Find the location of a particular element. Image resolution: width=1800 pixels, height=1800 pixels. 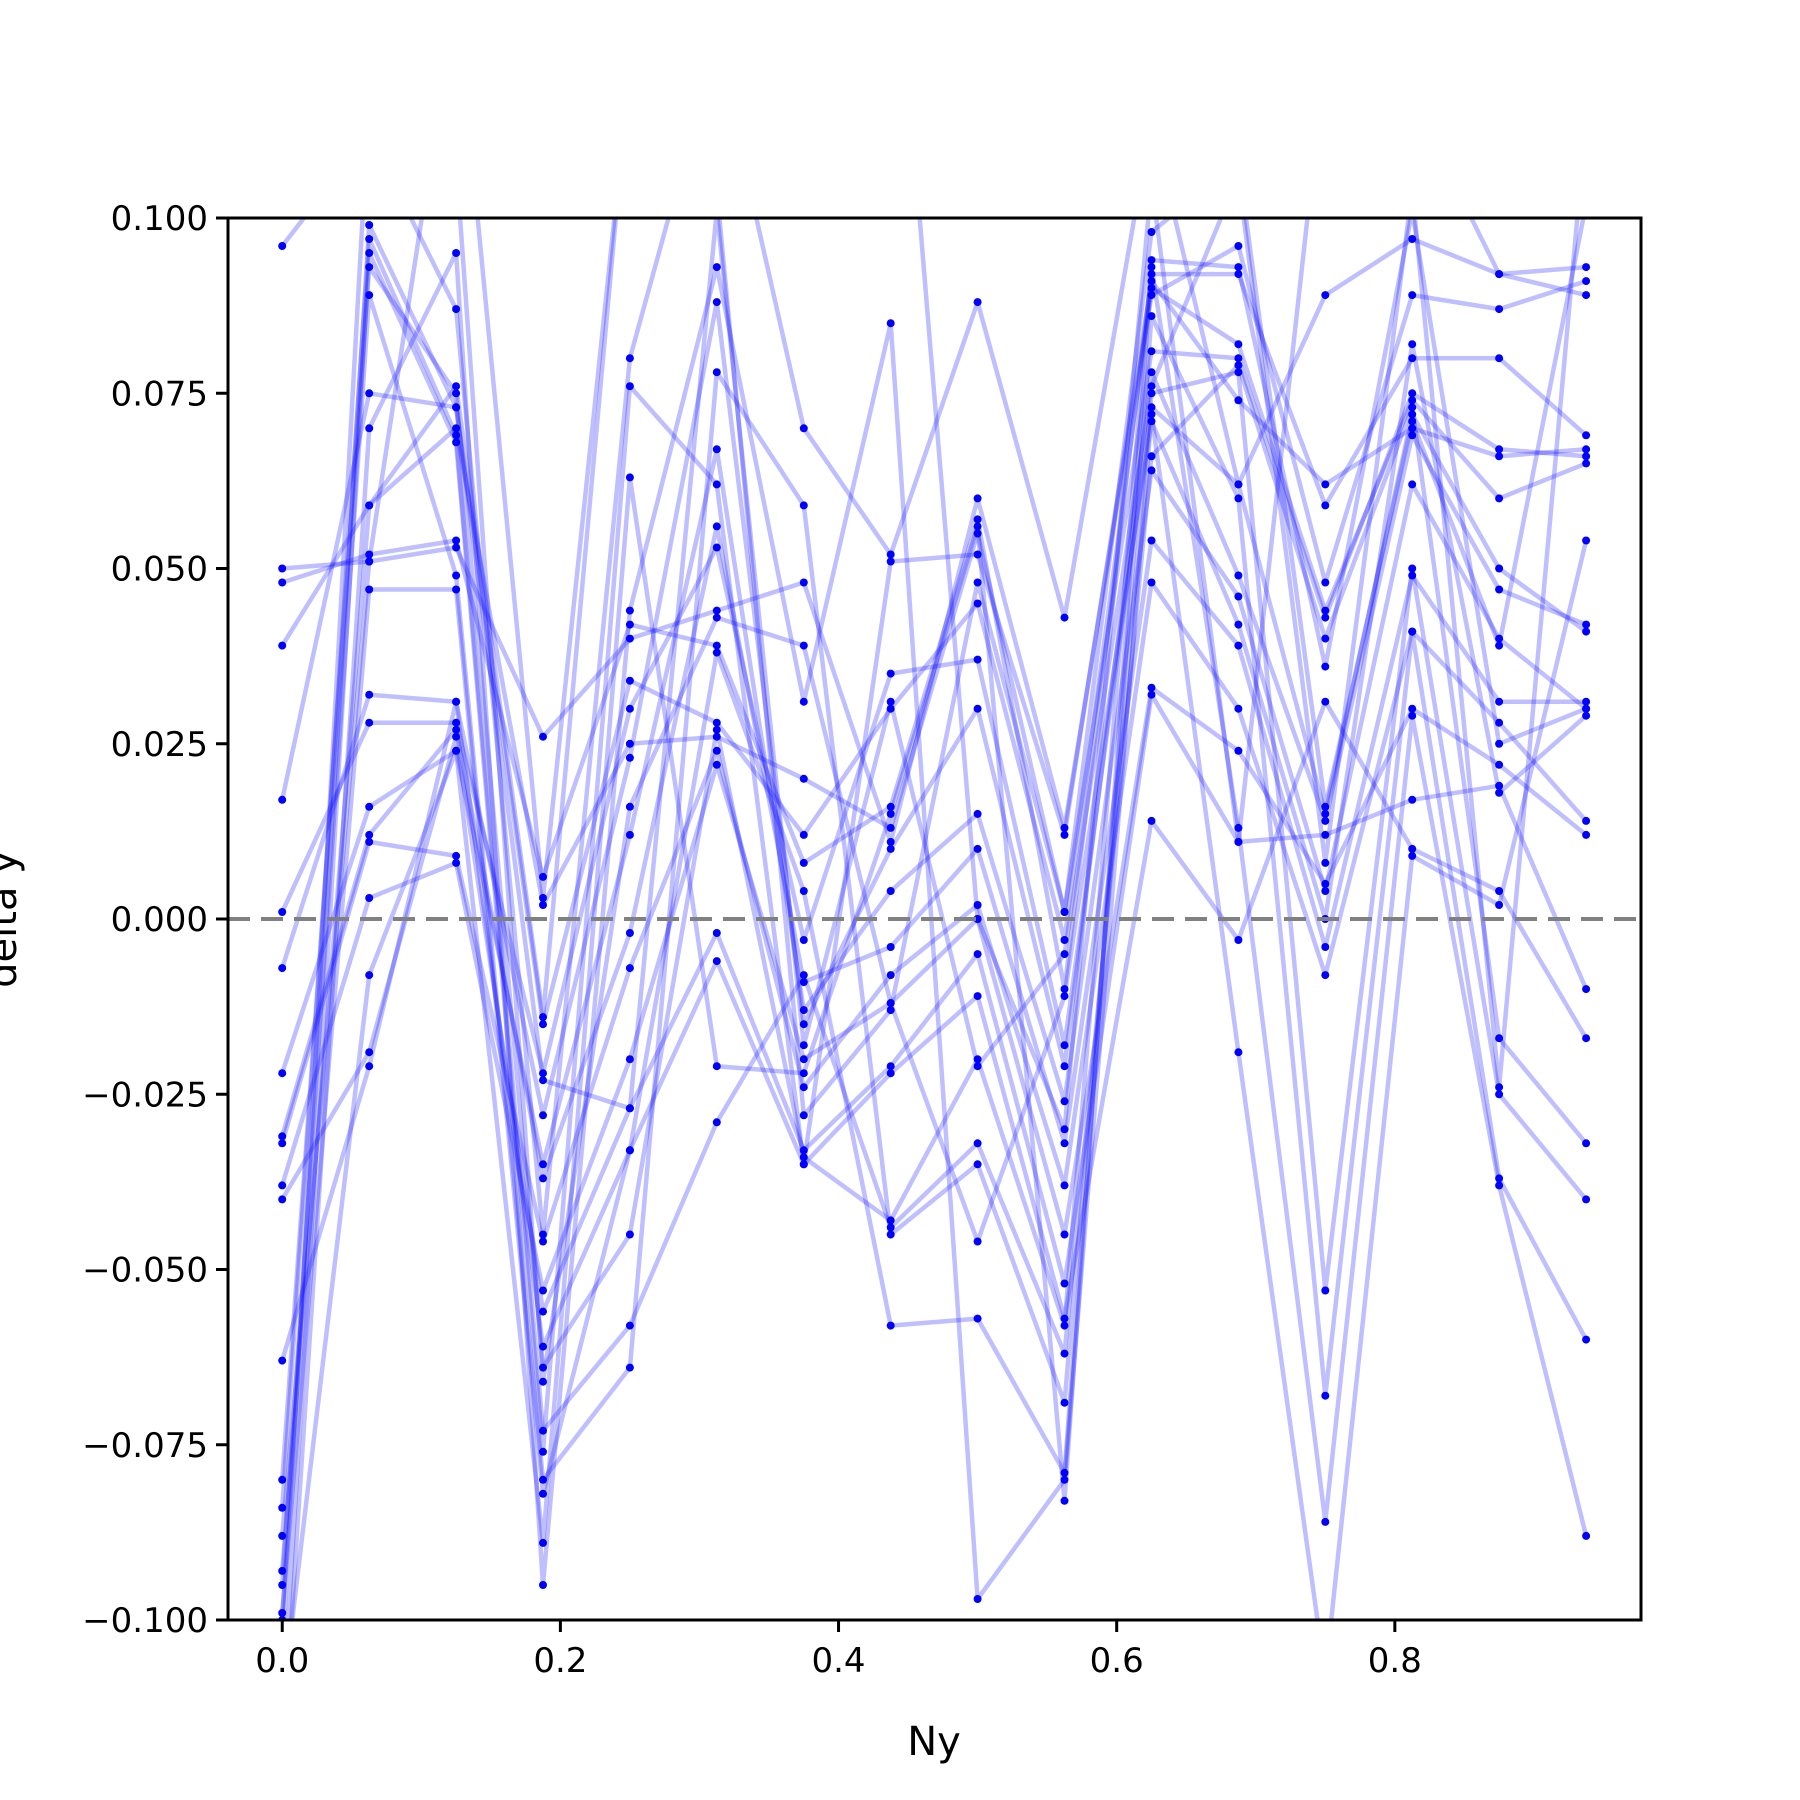

y-tick-label: −0.100 is located at coordinates (145, 1621).